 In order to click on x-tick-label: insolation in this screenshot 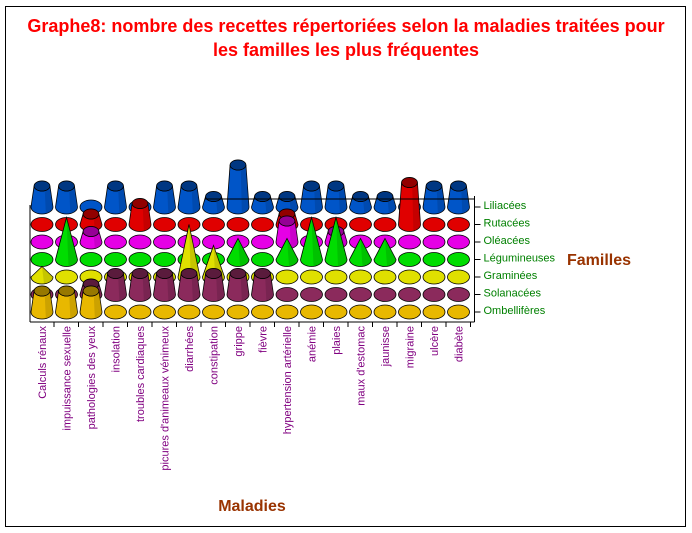, I will do `click(117, 349)`.